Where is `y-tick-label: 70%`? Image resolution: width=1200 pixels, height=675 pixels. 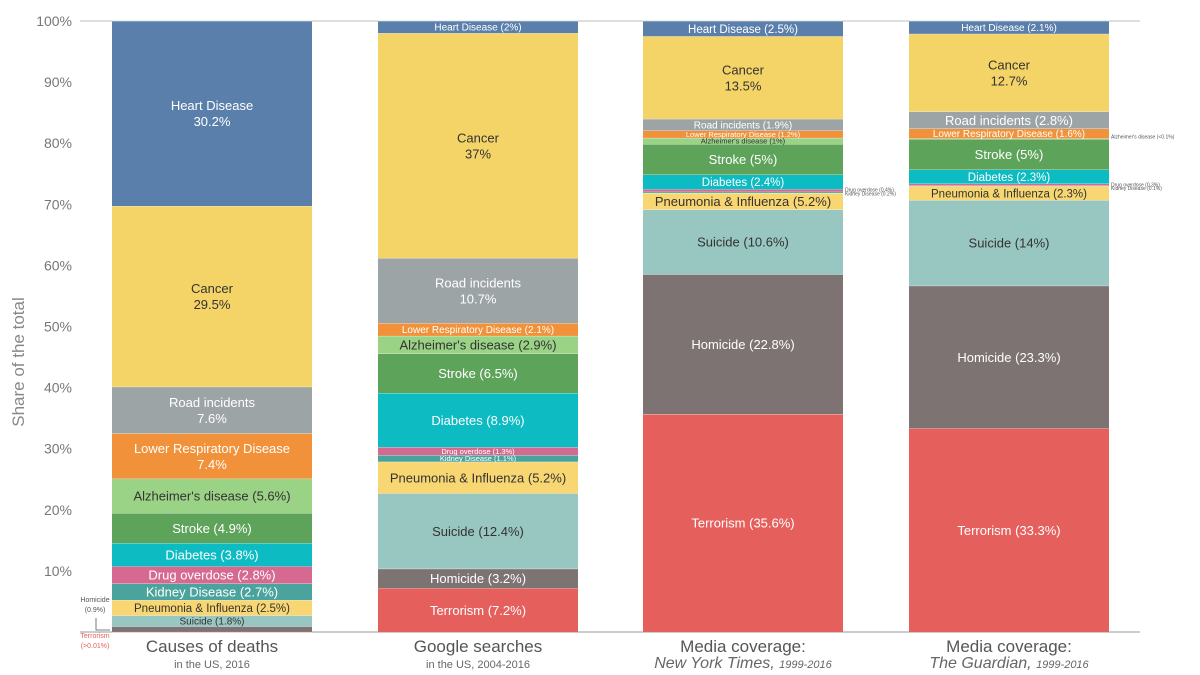 y-tick-label: 70% is located at coordinates (58, 204).